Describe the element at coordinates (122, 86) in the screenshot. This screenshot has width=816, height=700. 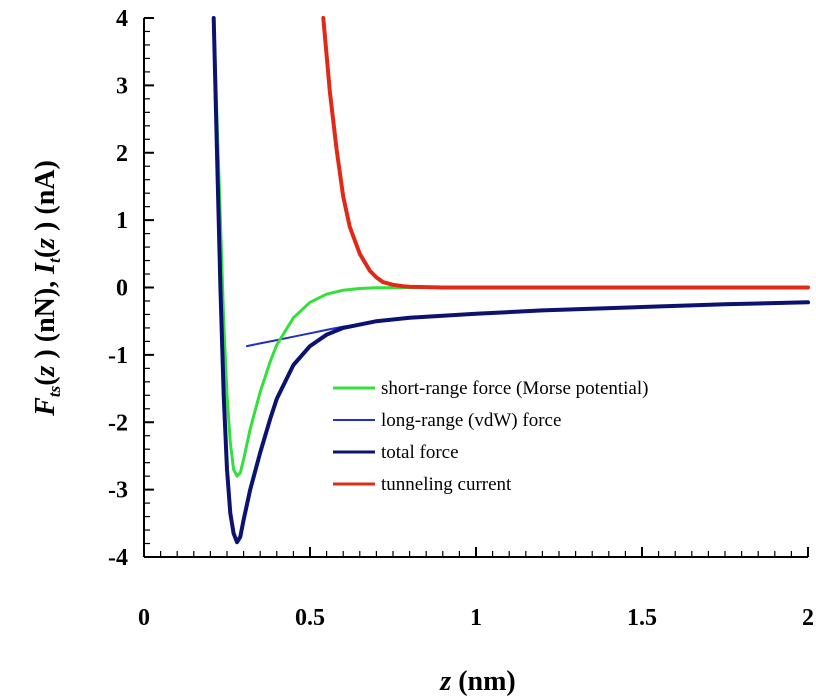
I see `y-tick-label: 3` at that location.